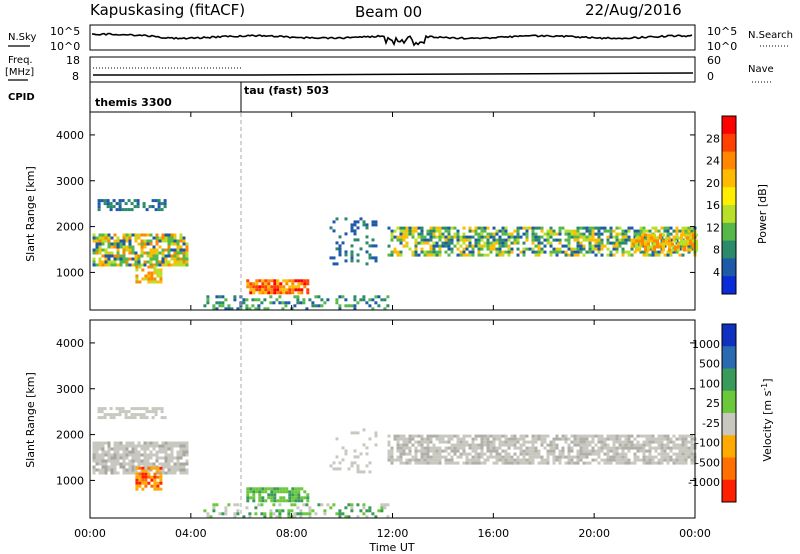 This screenshot has height=554, width=800. I want to click on velocity-colorbar-swatch, so click(729, 446).